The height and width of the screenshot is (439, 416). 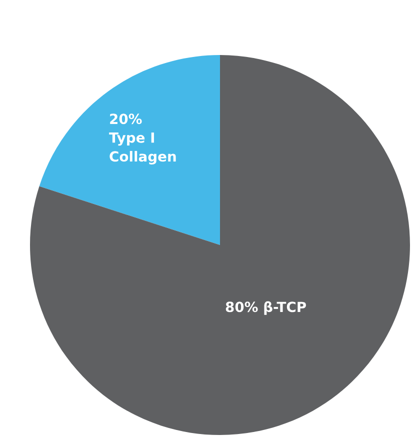 What do you see at coordinates (142, 148) in the screenshot?
I see `slice-label: Type I Collagen` at bounding box center [142, 148].